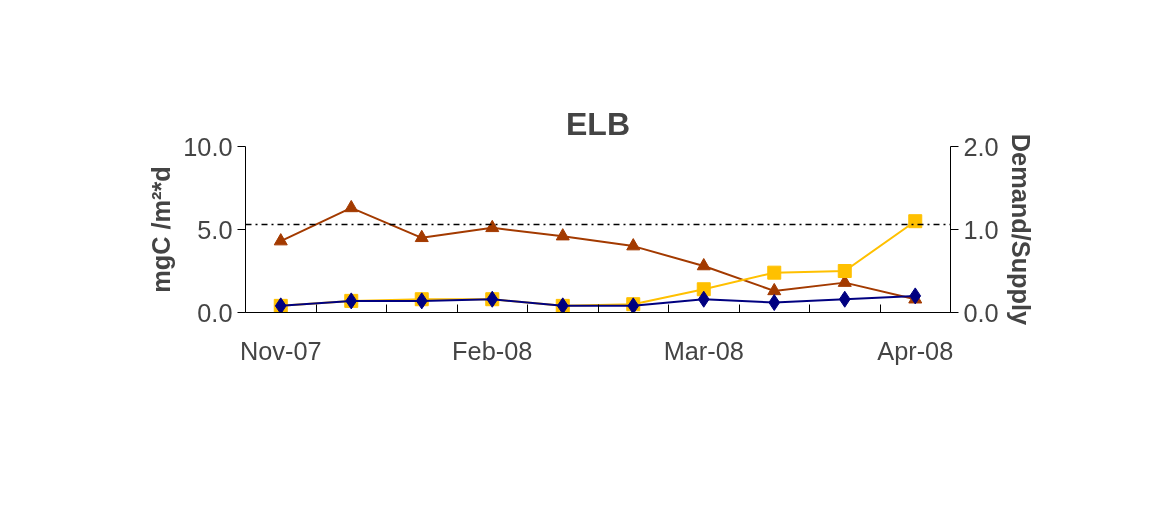  Describe the element at coordinates (1020, 229) in the screenshot. I see `y2-axis-title: Demand/Supply` at that location.